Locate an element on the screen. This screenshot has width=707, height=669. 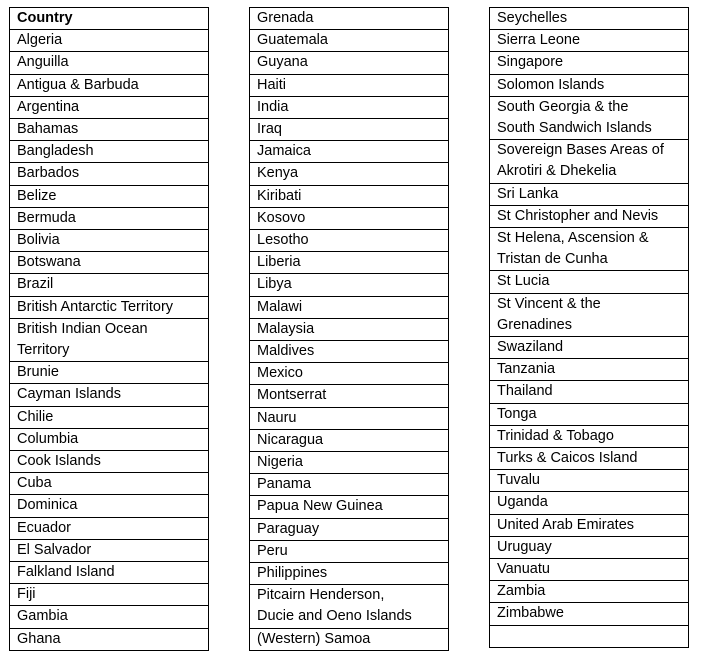
table-row: Cook Islands is located at coordinates (109, 462).